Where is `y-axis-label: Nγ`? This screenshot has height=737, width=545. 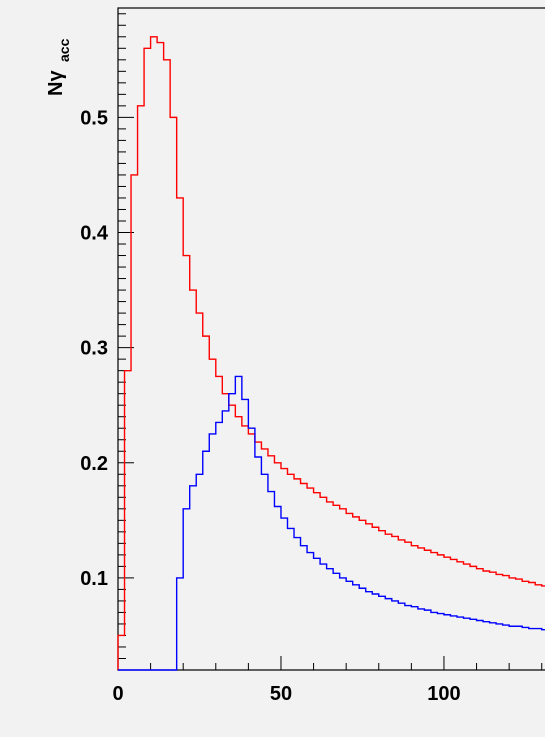 y-axis-label: Nγ is located at coordinates (56, 83).